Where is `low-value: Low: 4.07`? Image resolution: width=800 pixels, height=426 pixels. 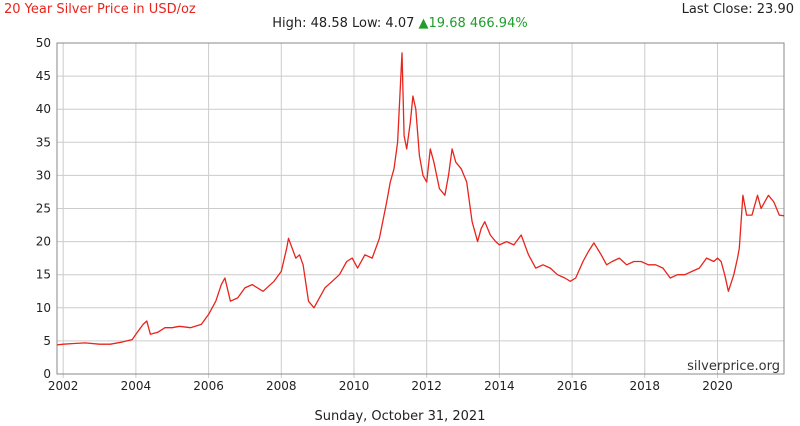
low-value: Low: 4.07 is located at coordinates (383, 23).